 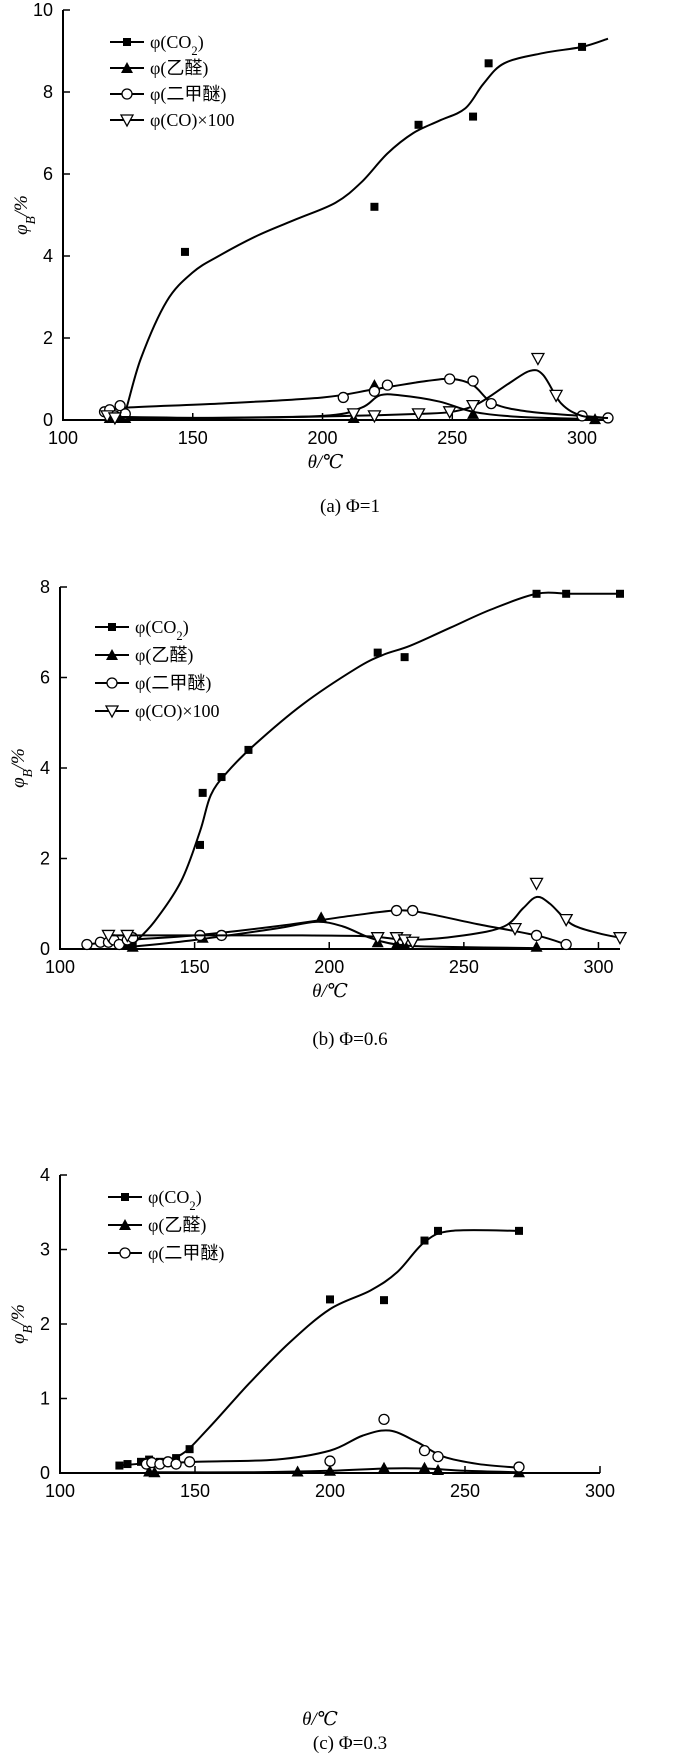 I want to click on y-tick-label: 10, so click(x=43, y=10).